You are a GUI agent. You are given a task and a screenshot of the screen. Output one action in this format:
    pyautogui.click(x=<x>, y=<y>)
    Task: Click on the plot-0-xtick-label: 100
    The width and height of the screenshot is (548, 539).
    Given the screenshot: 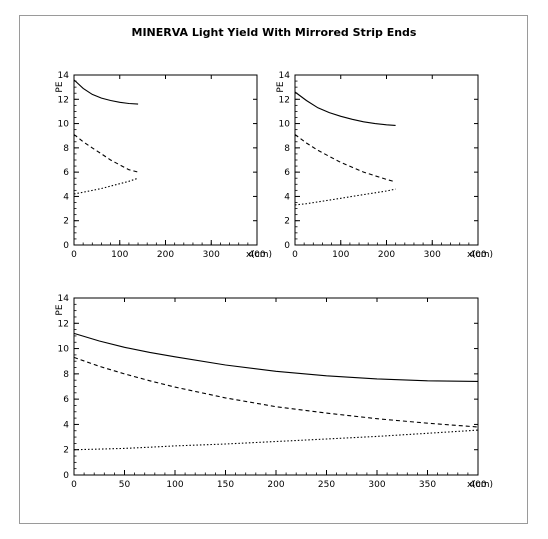 What is the action you would take?
    pyautogui.click(x=119, y=255)
    